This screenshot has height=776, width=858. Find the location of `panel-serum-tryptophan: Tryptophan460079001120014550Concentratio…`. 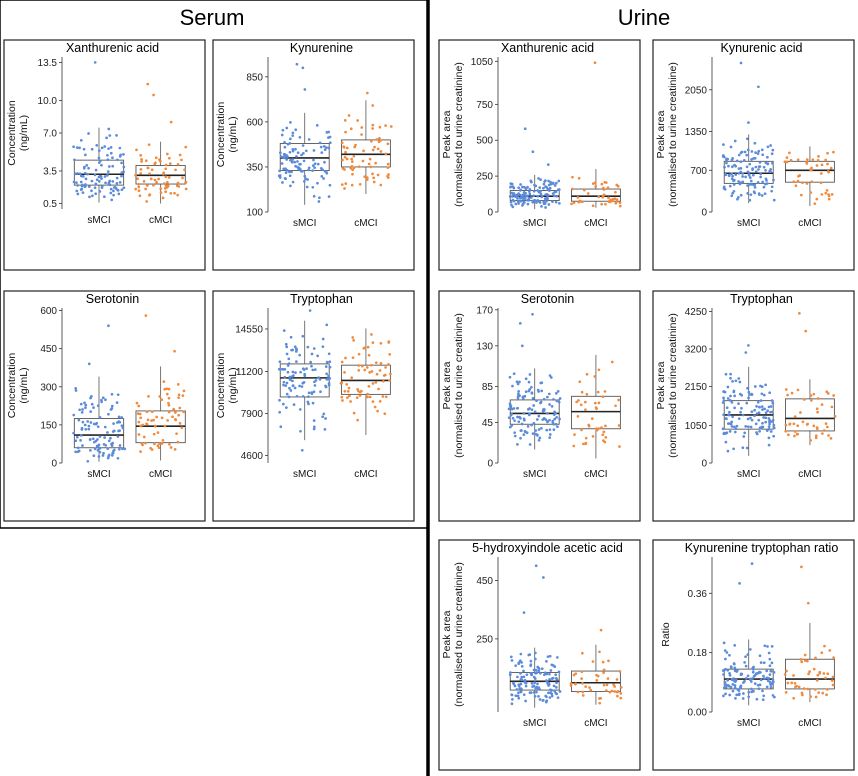

panel-serum-tryptophan: Tryptophan460079001120014550Concentratio… is located at coordinates (313, 406).